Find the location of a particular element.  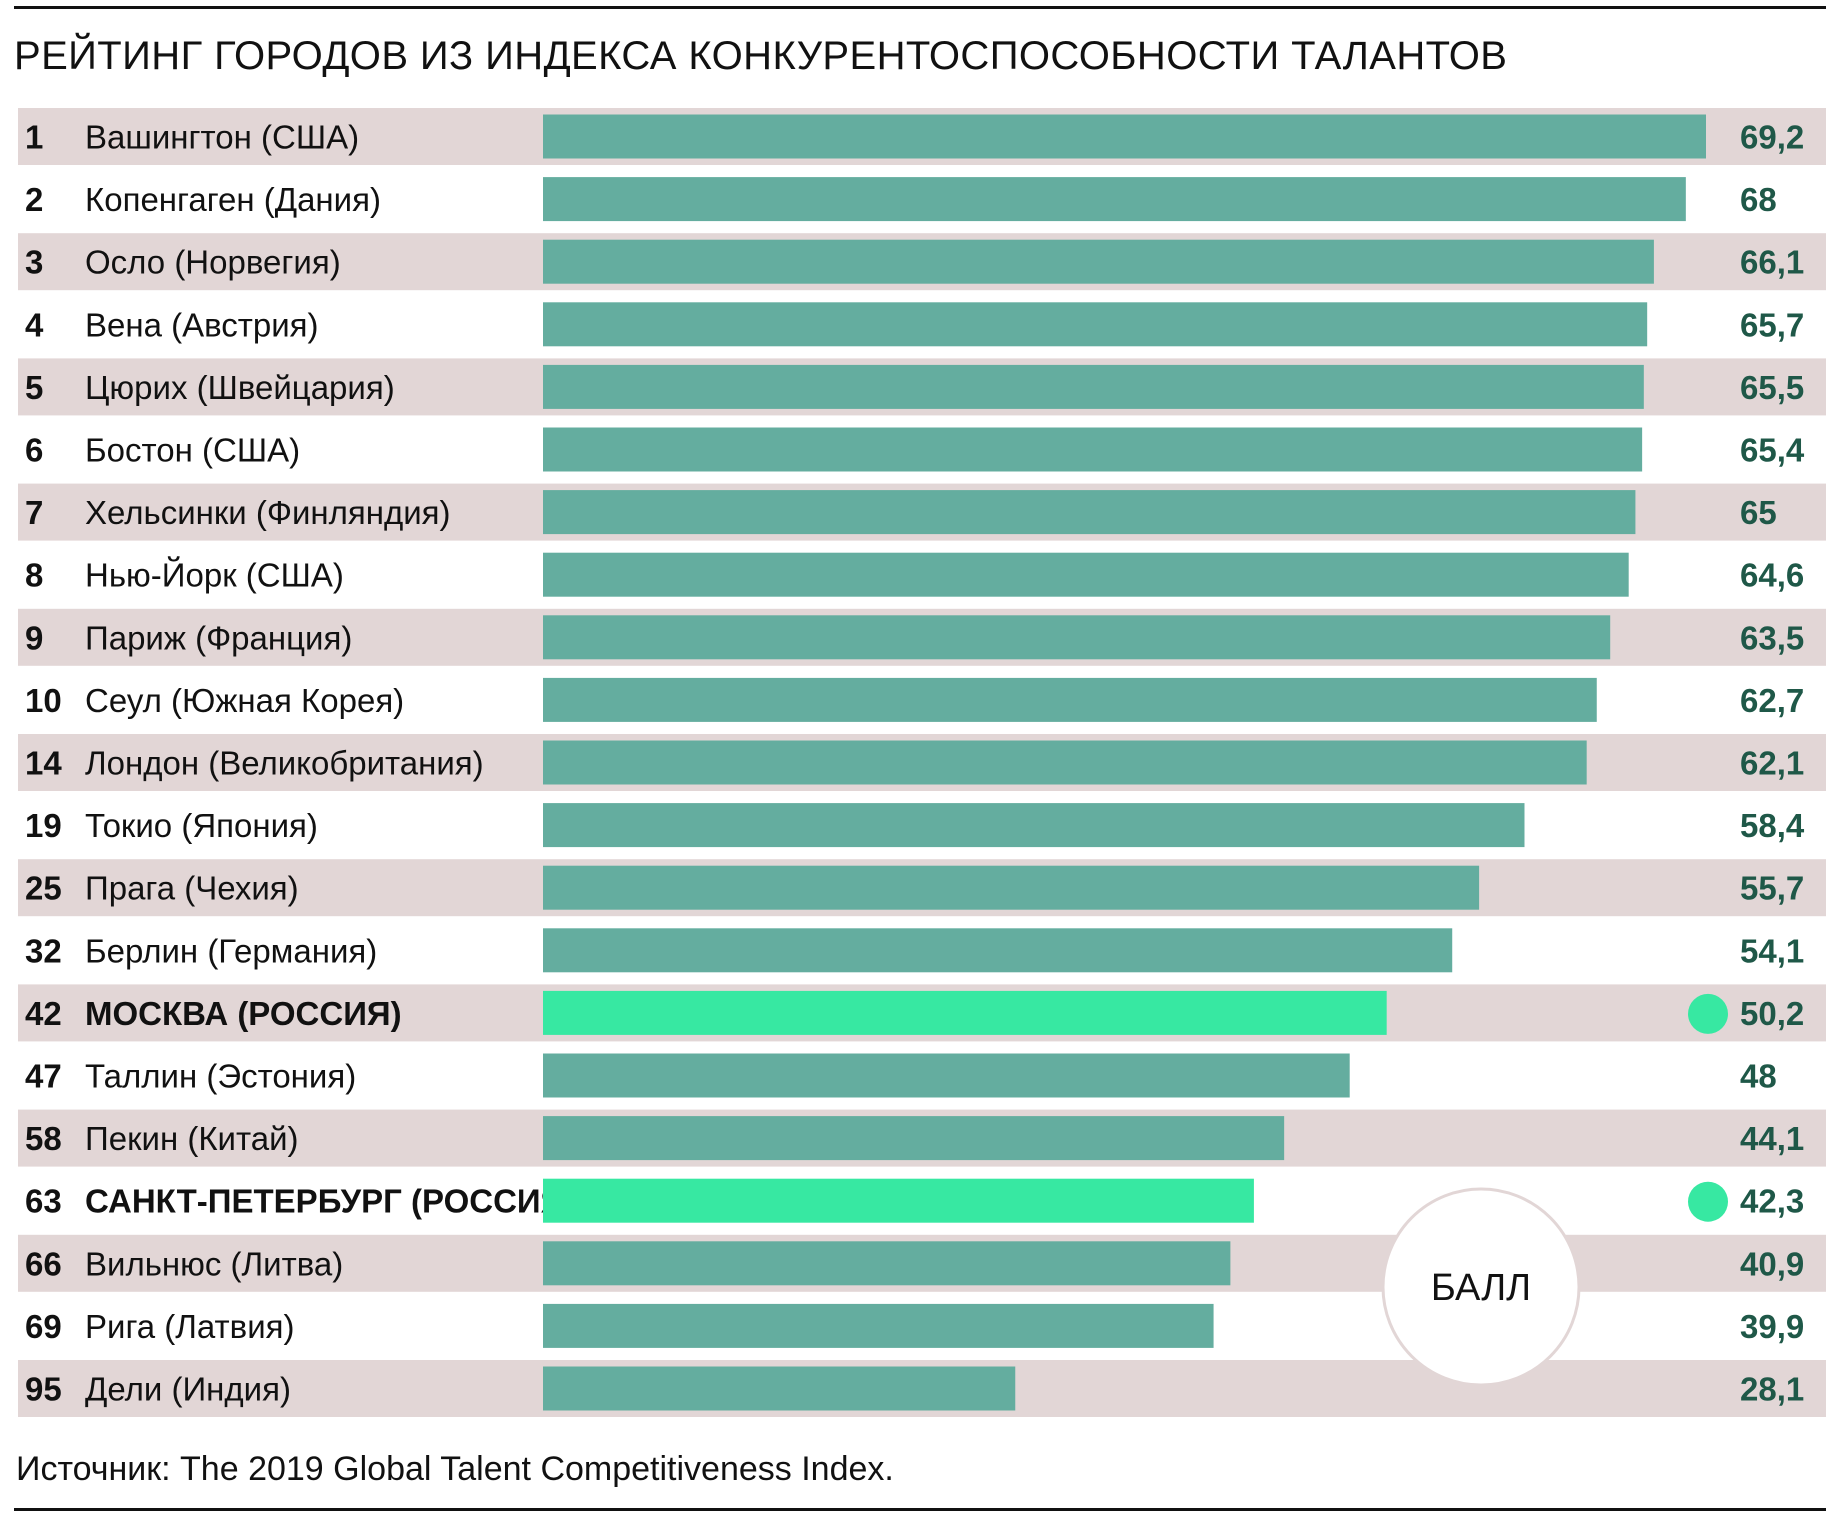

value-label: 58,4 is located at coordinates (1772, 825).